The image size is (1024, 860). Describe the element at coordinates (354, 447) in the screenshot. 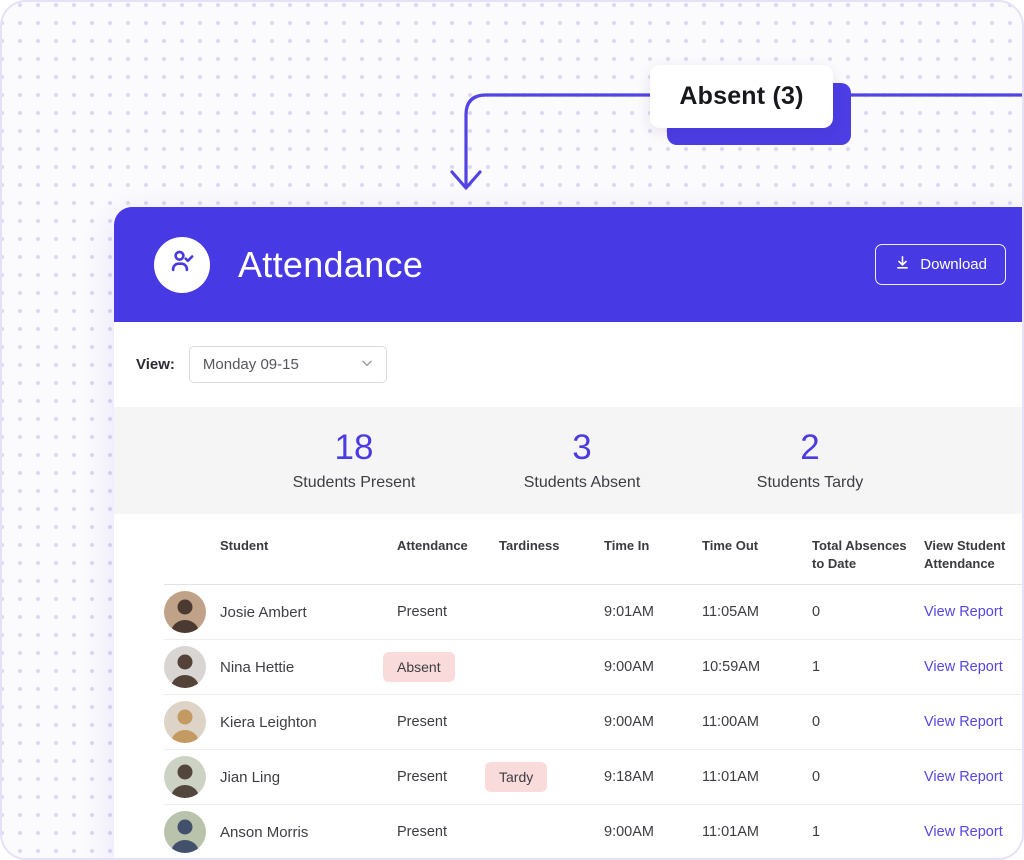

I see `stat-present-value: 18` at that location.